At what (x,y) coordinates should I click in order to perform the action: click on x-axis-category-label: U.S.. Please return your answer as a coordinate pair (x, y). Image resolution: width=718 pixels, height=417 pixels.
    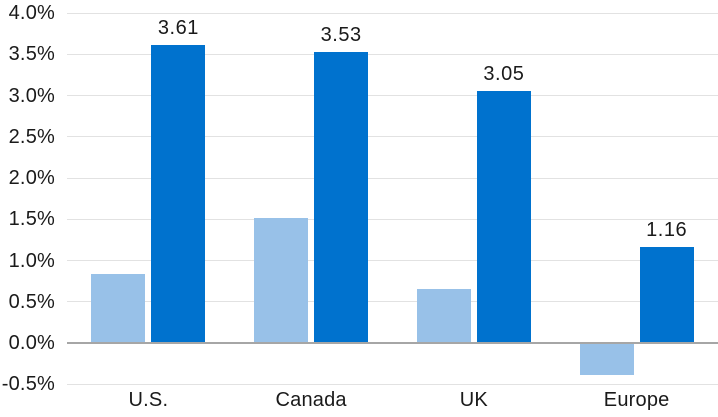
    Looking at the image, I should click on (148, 400).